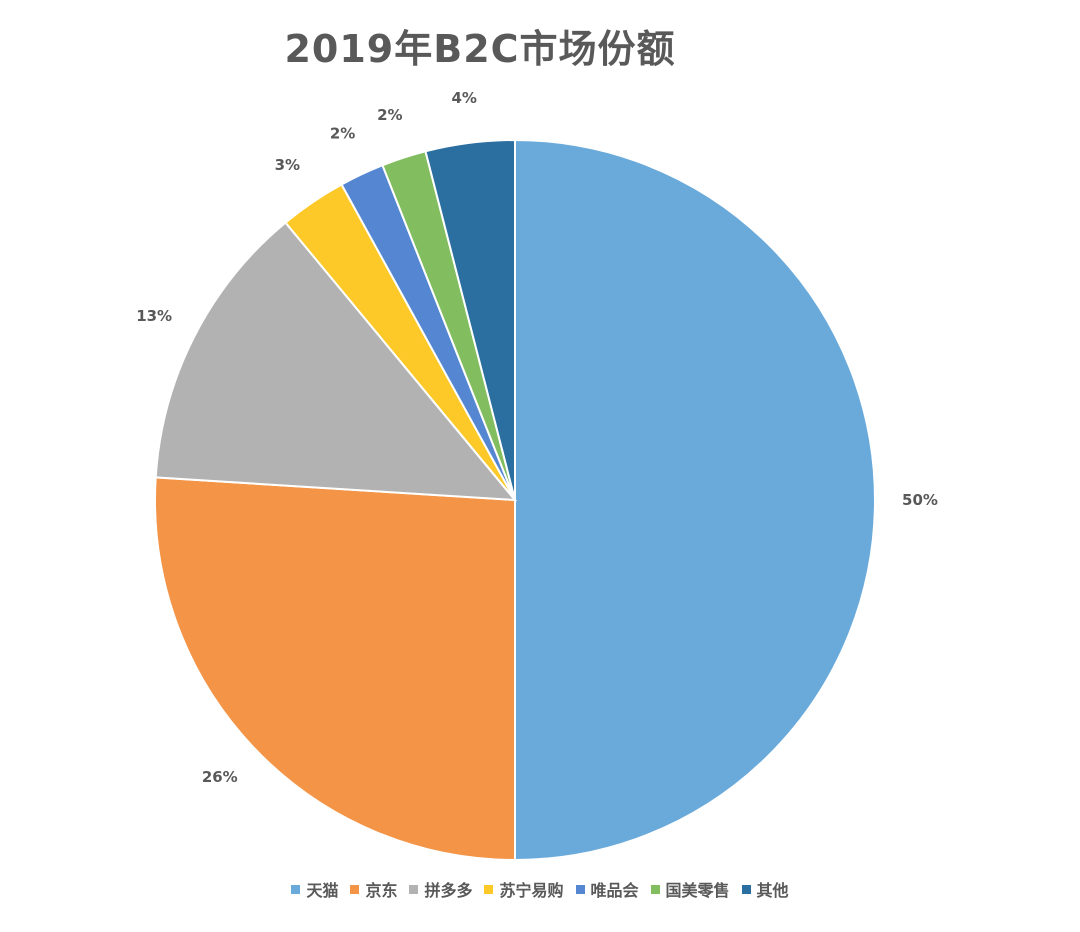 The image size is (1080, 932). Describe the element at coordinates (697, 890) in the screenshot. I see `legend-label-5: 国美零售` at that location.